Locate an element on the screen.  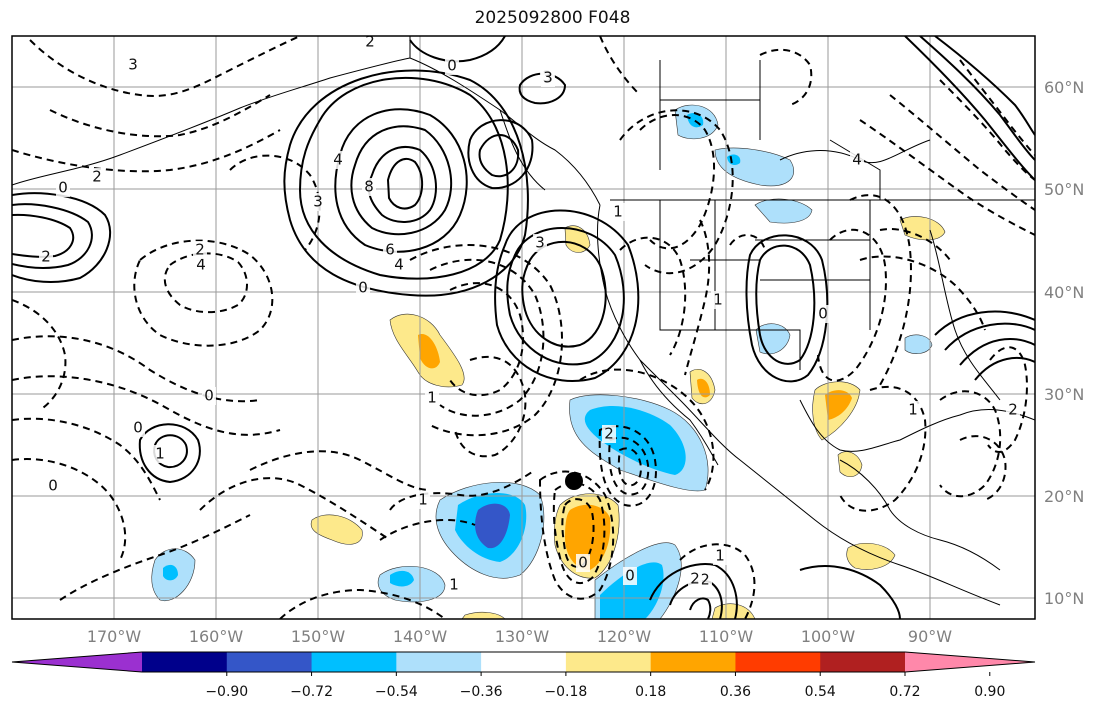
longitude-label: 130°W is located at coordinates (522, 636).